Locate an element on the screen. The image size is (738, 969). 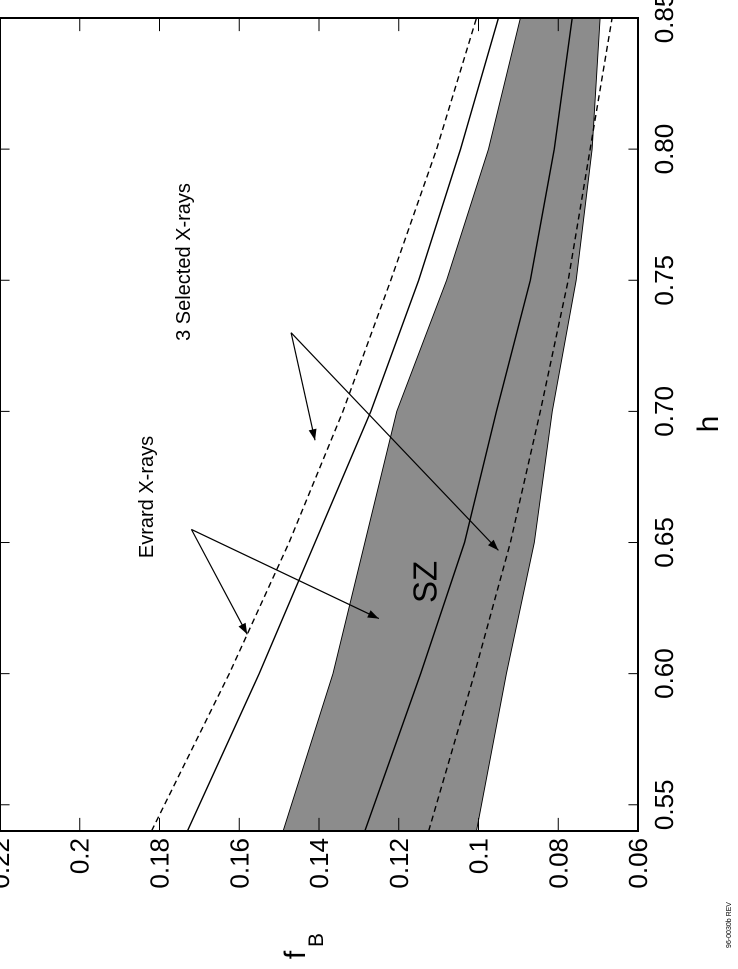
x-tick-label: 0.70 is located at coordinates (664, 411).